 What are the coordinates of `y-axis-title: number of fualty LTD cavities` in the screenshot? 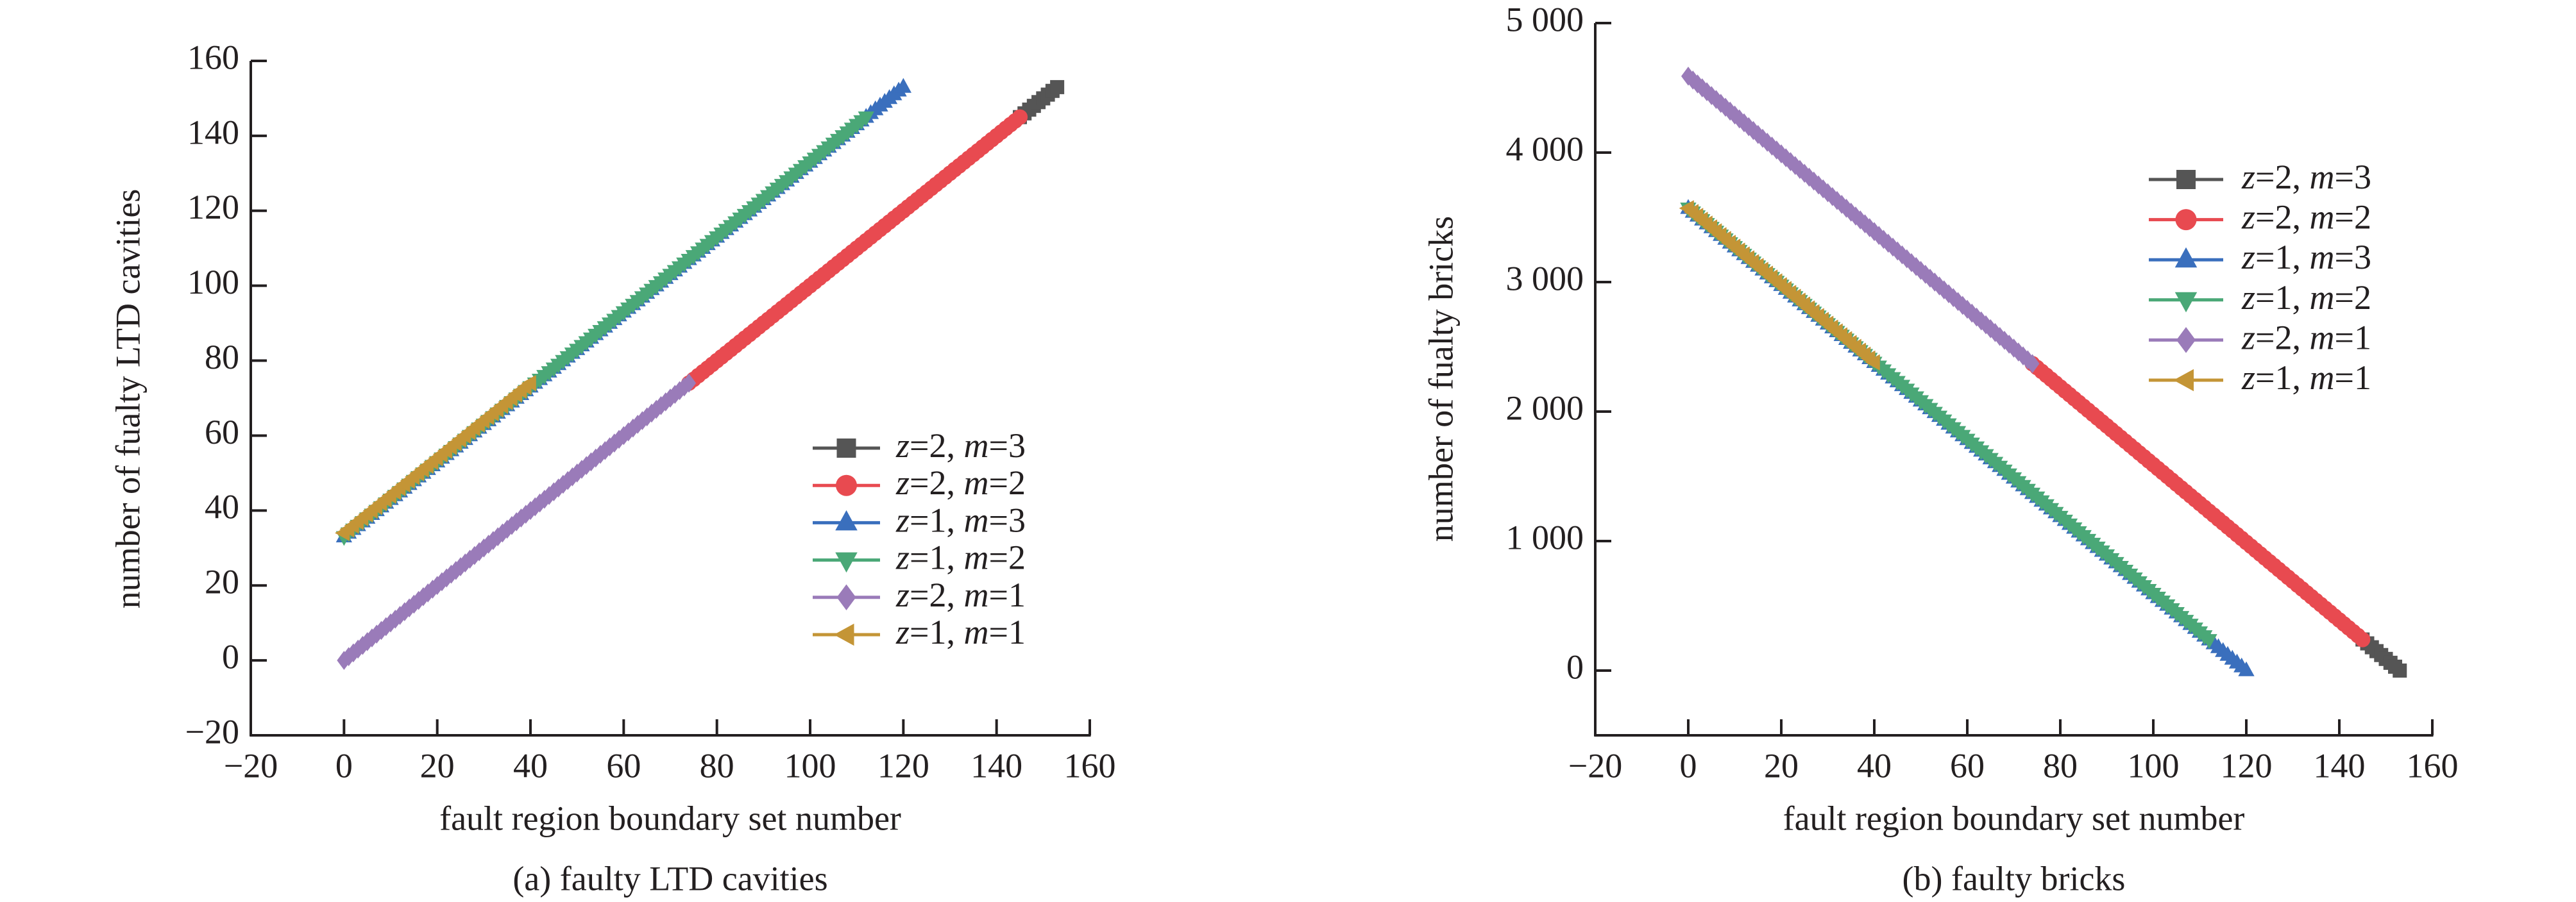 It's located at (127, 399).